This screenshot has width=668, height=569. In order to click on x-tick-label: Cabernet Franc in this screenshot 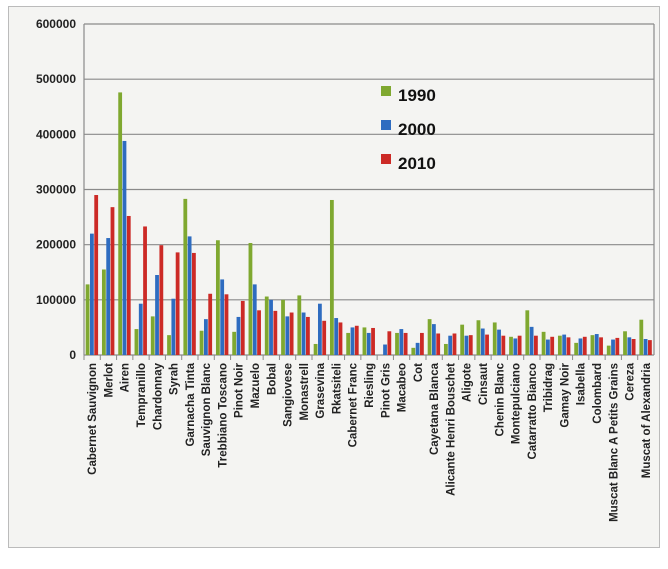, I will do `click(354, 404)`.